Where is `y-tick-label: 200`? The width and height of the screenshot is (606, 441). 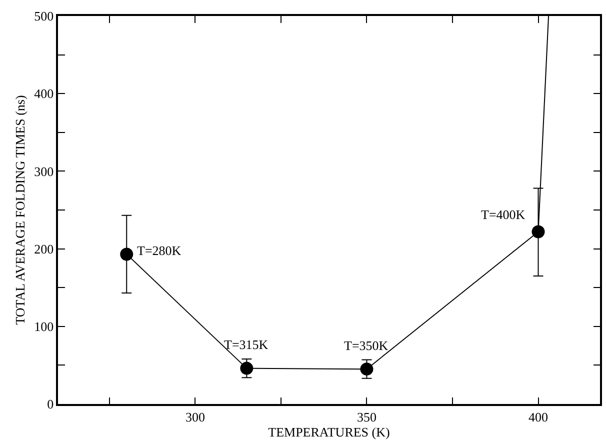
y-tick-label: 200 is located at coordinates (44, 248).